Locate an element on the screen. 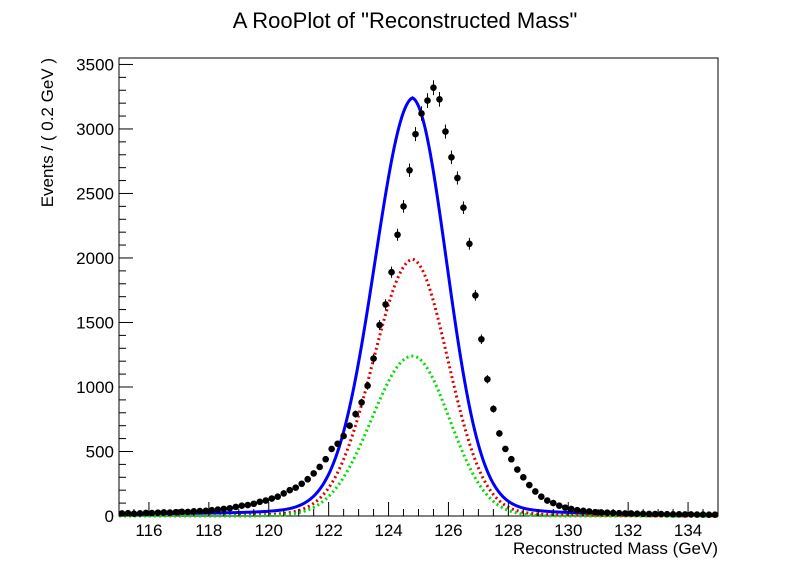  x-tick-label: 118 is located at coordinates (208, 530).